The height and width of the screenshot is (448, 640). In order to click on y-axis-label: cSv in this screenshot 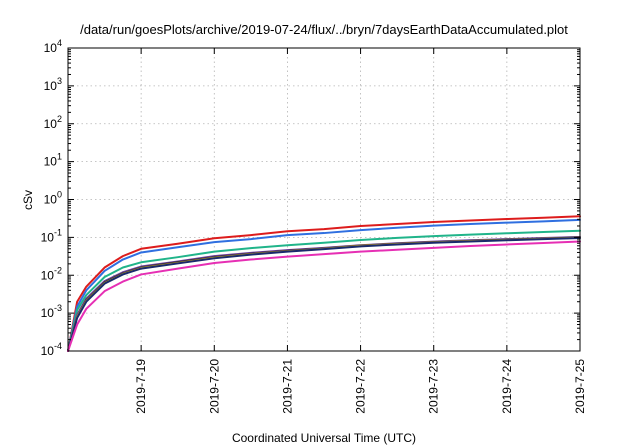, I will do `click(28, 200)`.